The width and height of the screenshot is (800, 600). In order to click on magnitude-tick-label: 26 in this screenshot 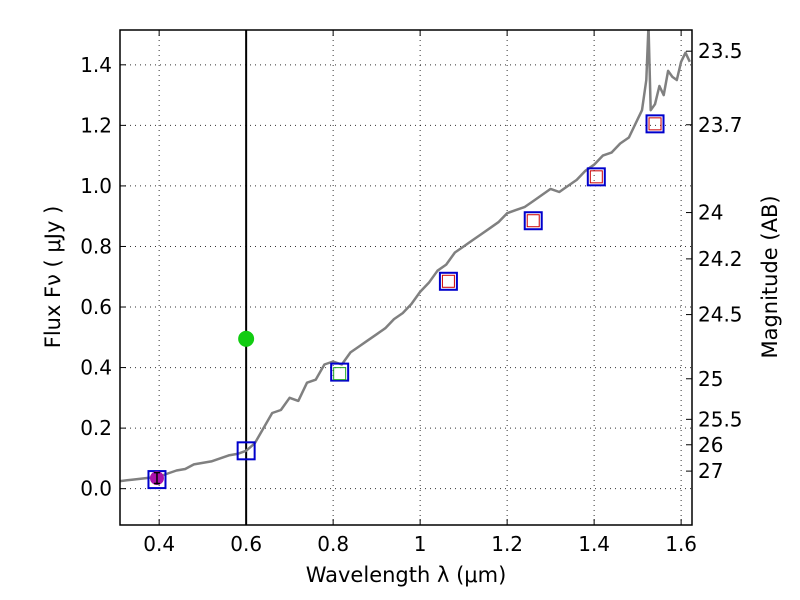, I will do `click(710, 445)`.